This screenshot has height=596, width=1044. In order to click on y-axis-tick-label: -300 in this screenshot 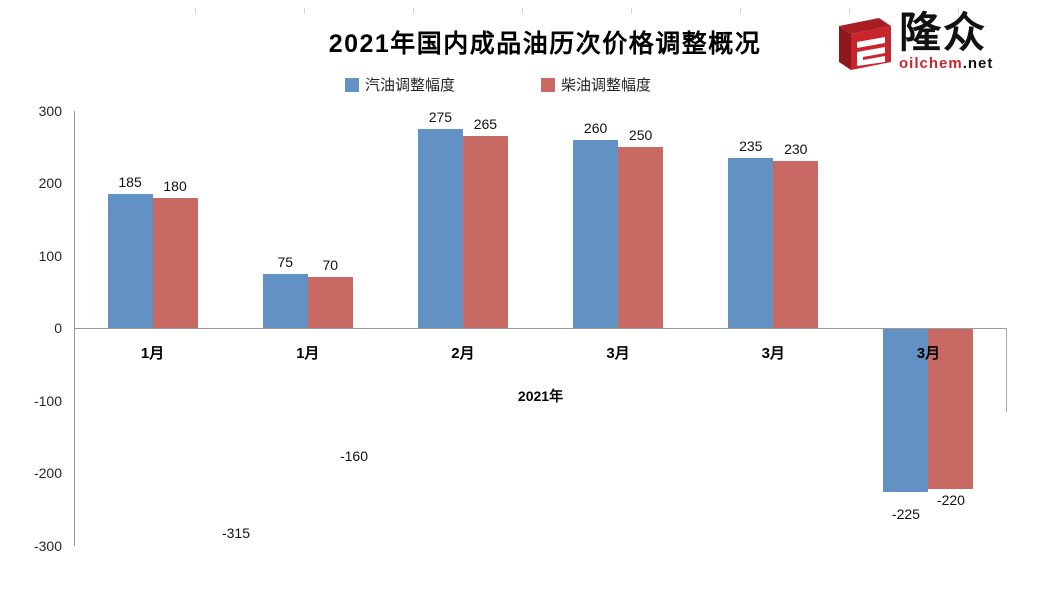, I will do `click(47, 545)`.